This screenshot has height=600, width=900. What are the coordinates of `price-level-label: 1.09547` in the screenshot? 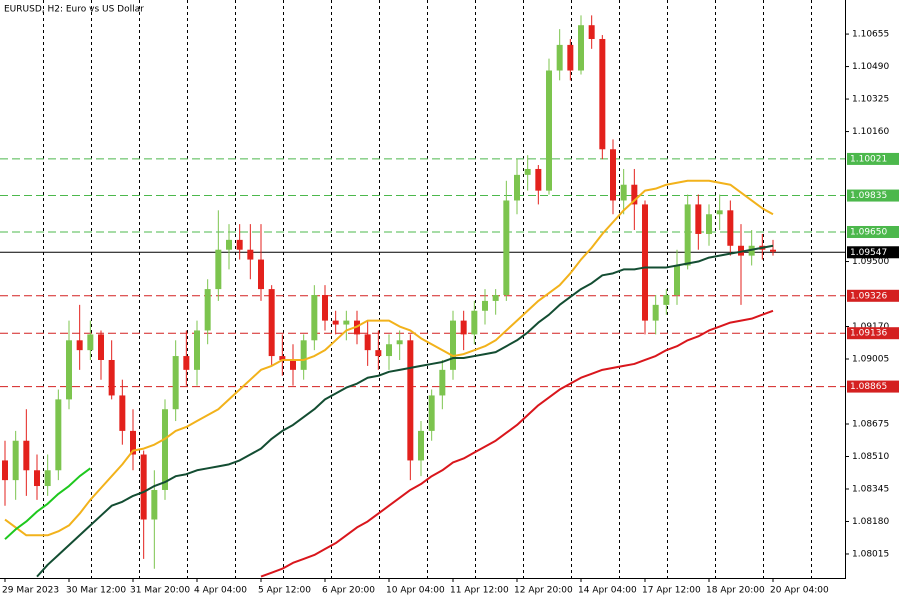 It's located at (868, 253).